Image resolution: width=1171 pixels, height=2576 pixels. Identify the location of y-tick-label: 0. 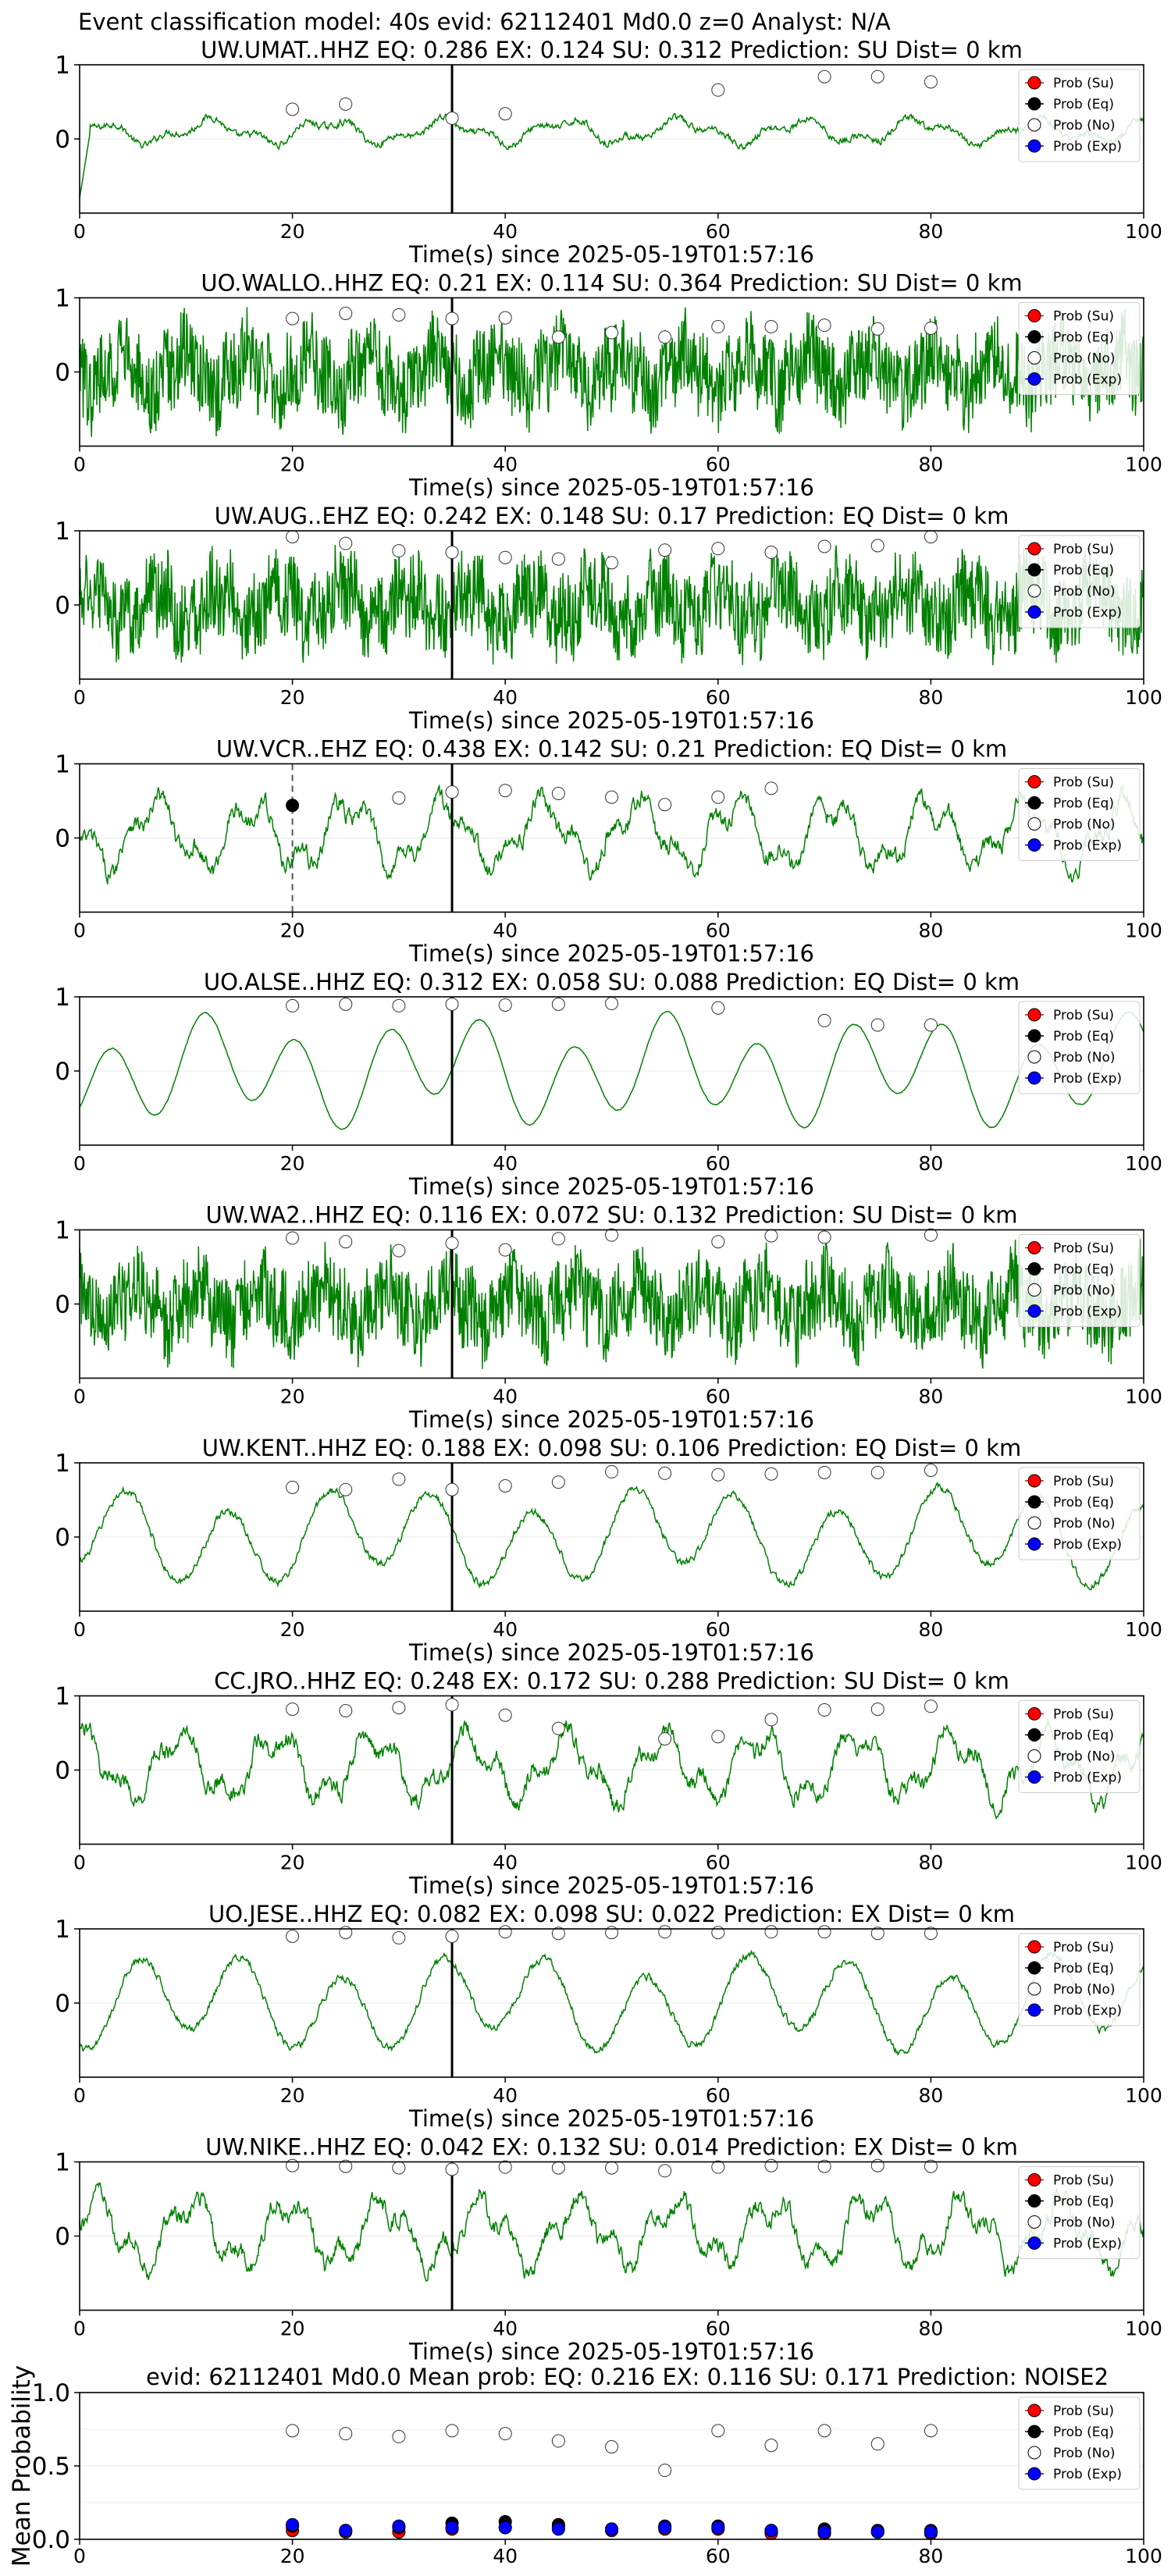
(62, 1305).